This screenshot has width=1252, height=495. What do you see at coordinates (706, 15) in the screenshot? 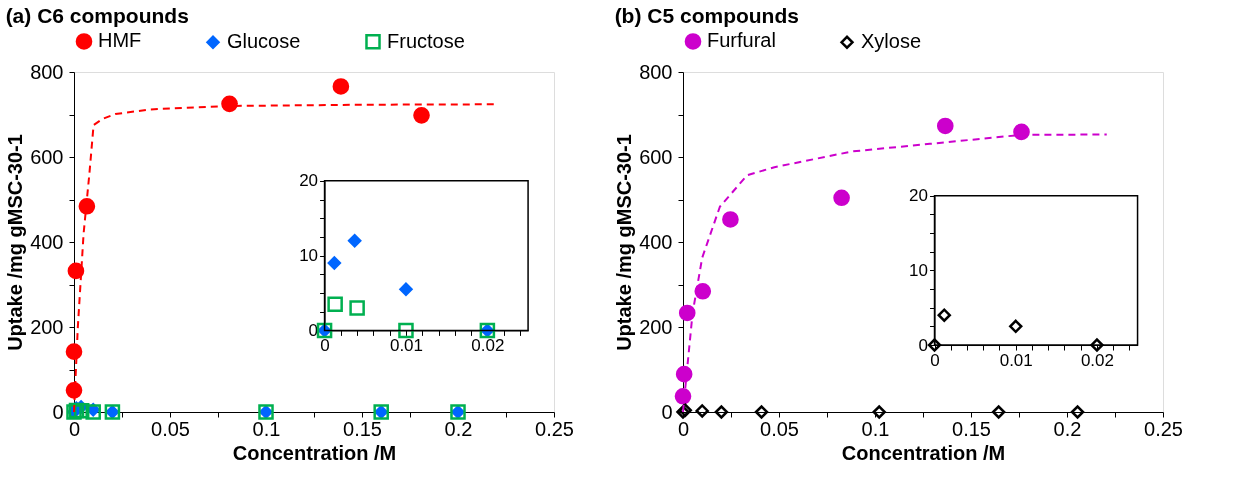
I see `chart-title: (b) C5 compounds` at bounding box center [706, 15].